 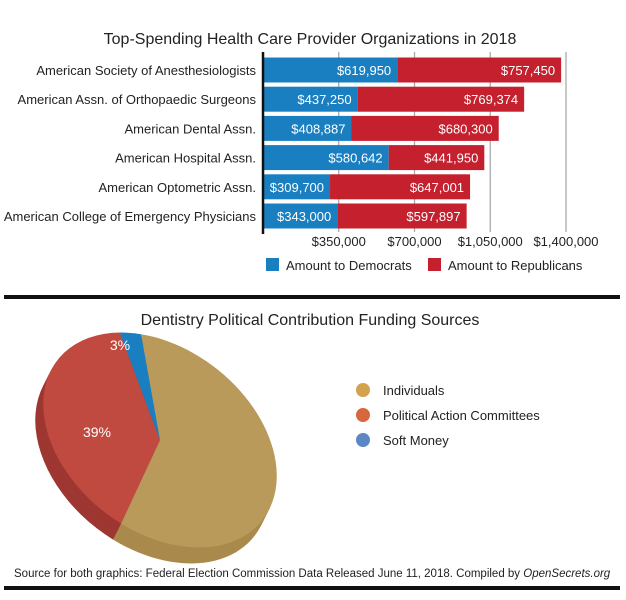 What do you see at coordinates (339, 241) in the screenshot?
I see `x-tick-label: $350,000` at bounding box center [339, 241].